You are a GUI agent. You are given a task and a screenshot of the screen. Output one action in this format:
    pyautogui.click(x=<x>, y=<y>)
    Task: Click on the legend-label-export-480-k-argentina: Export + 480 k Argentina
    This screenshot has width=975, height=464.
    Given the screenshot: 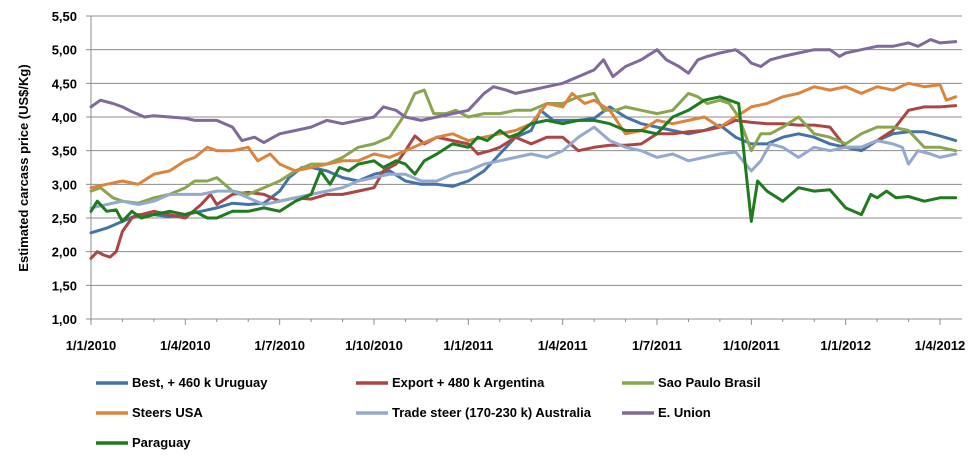 What is the action you would take?
    pyautogui.click(x=468, y=382)
    